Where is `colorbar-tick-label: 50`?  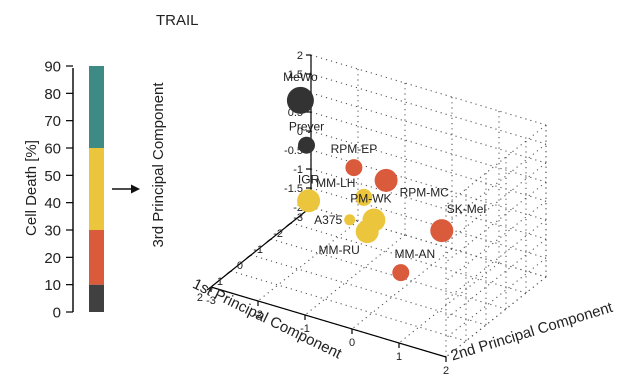 colorbar-tick-label: 50 is located at coordinates (52, 176).